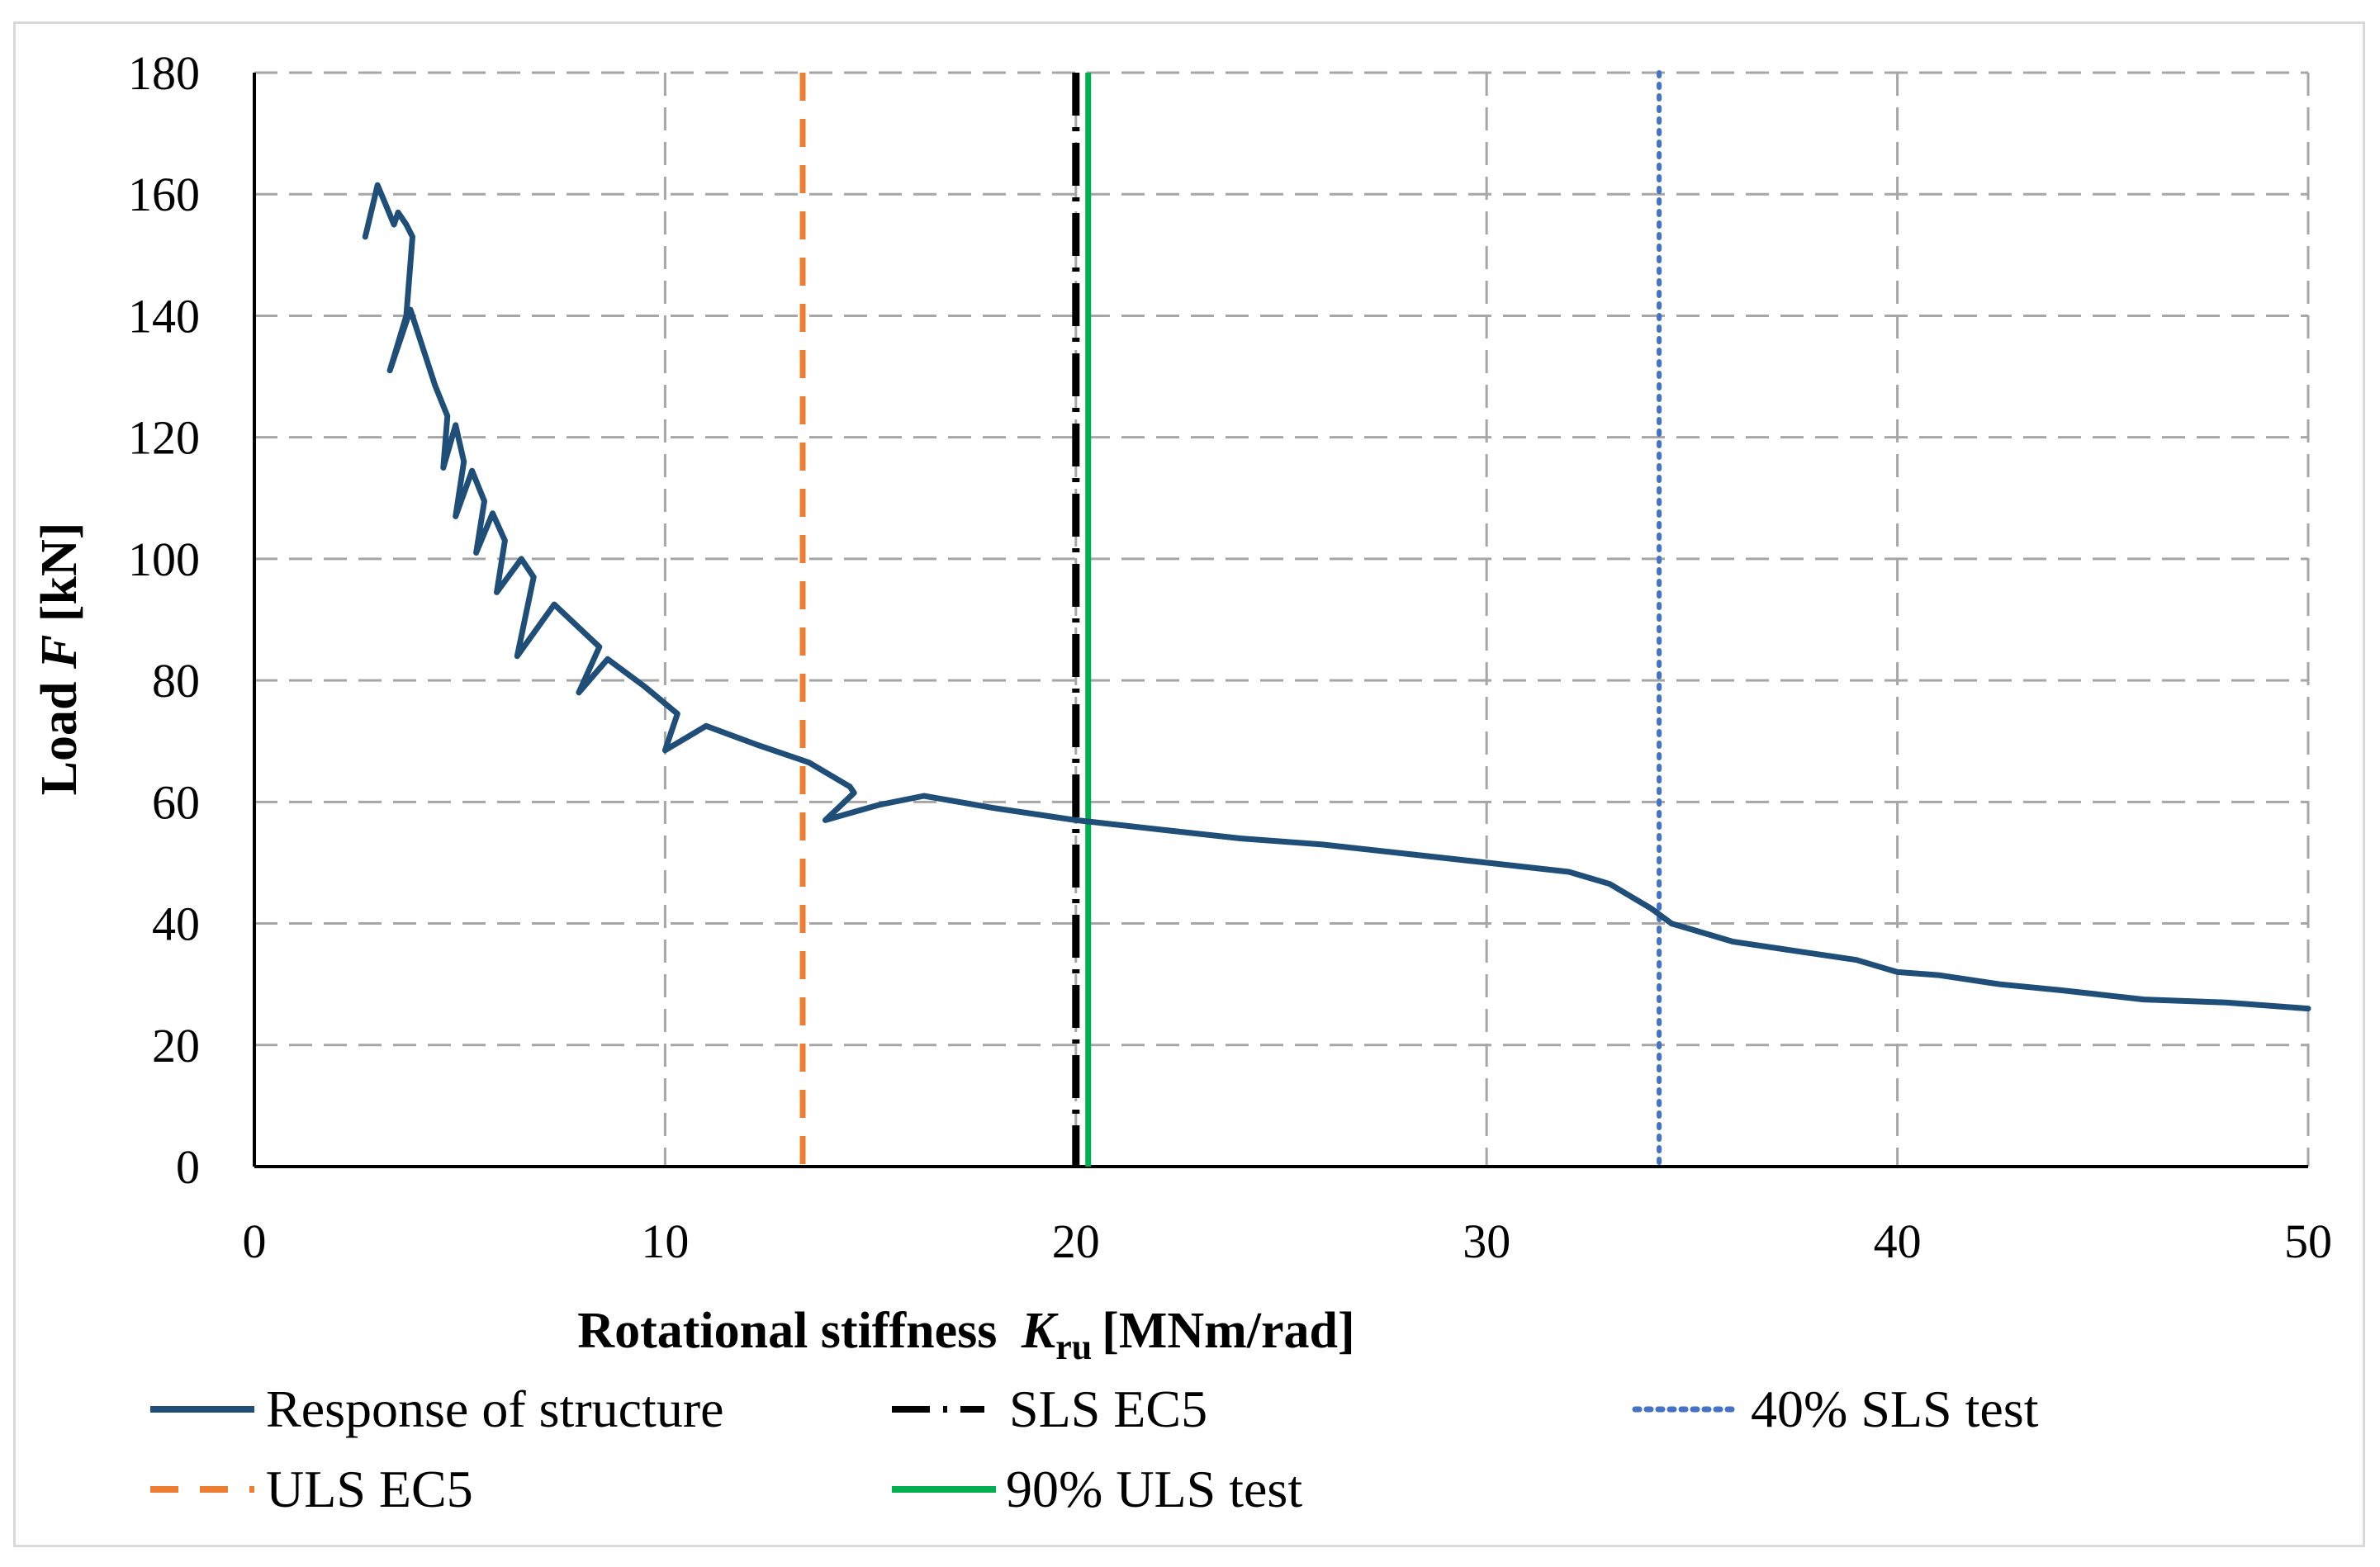  I want to click on y-axis-title-symbol: F, so click(59, 652).